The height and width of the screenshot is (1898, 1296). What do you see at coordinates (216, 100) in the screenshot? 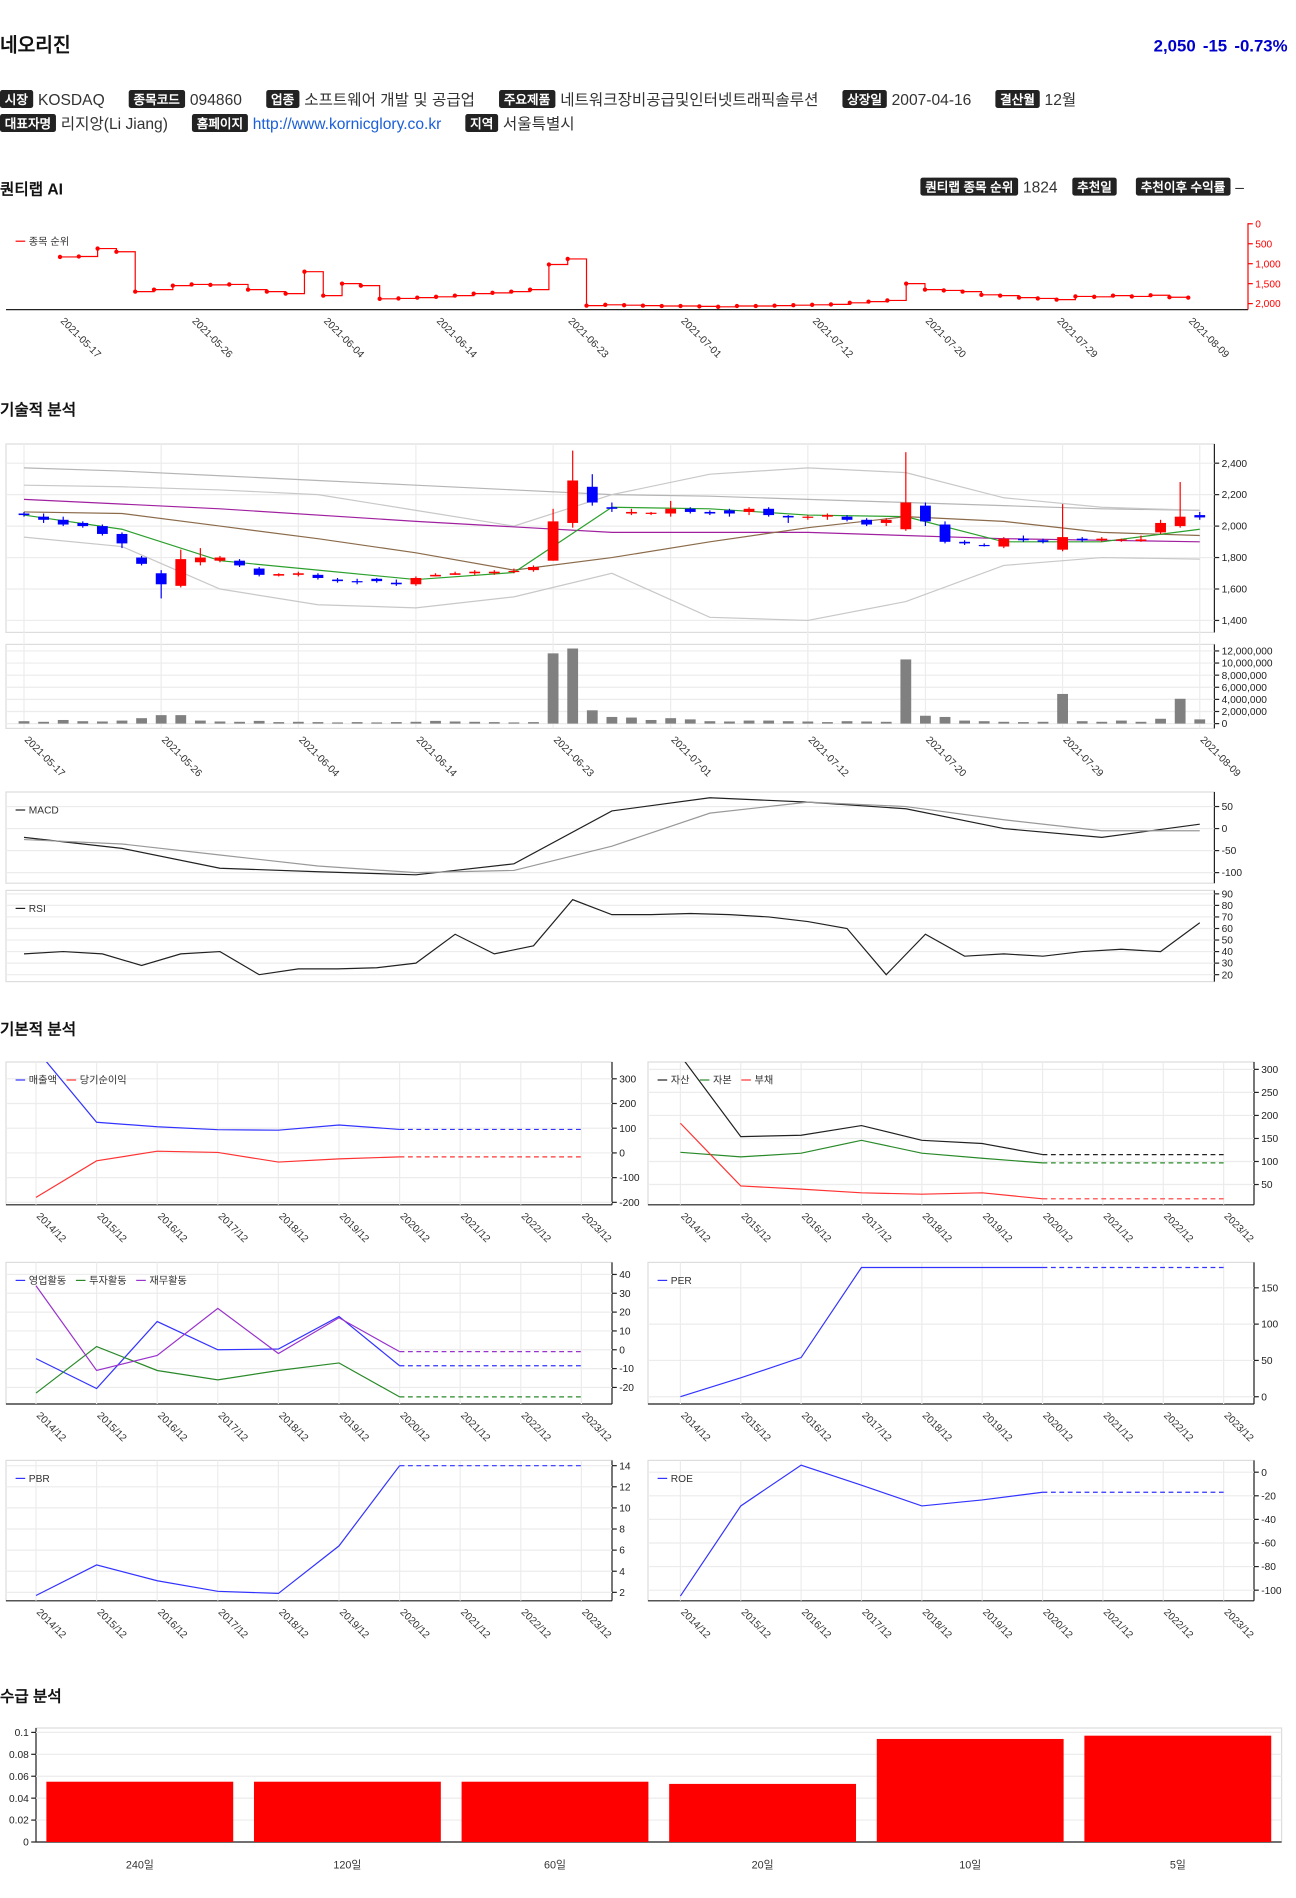
I see `info-value: 094860` at bounding box center [216, 100].